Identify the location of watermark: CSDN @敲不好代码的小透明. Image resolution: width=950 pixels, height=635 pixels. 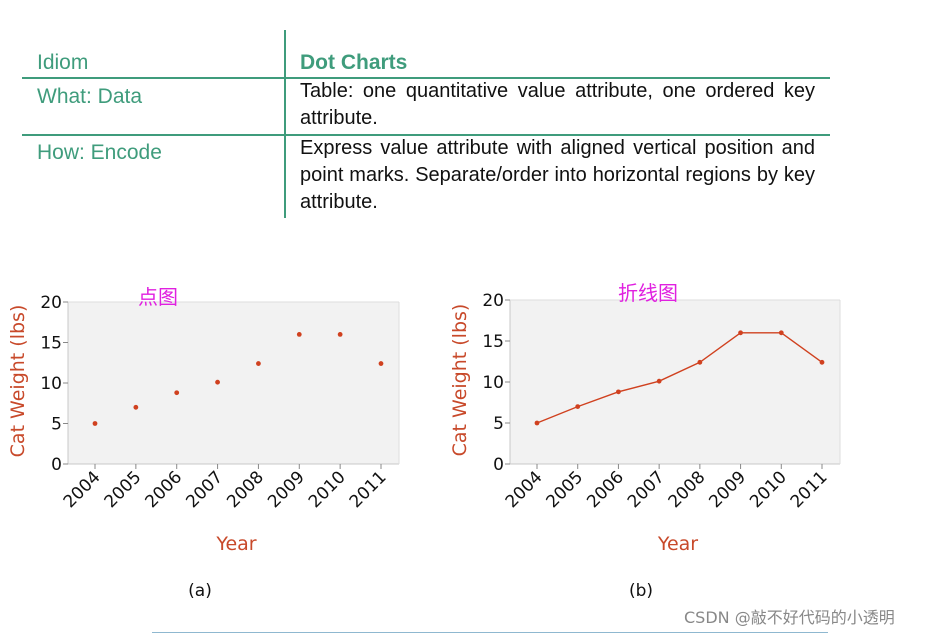
(789, 617).